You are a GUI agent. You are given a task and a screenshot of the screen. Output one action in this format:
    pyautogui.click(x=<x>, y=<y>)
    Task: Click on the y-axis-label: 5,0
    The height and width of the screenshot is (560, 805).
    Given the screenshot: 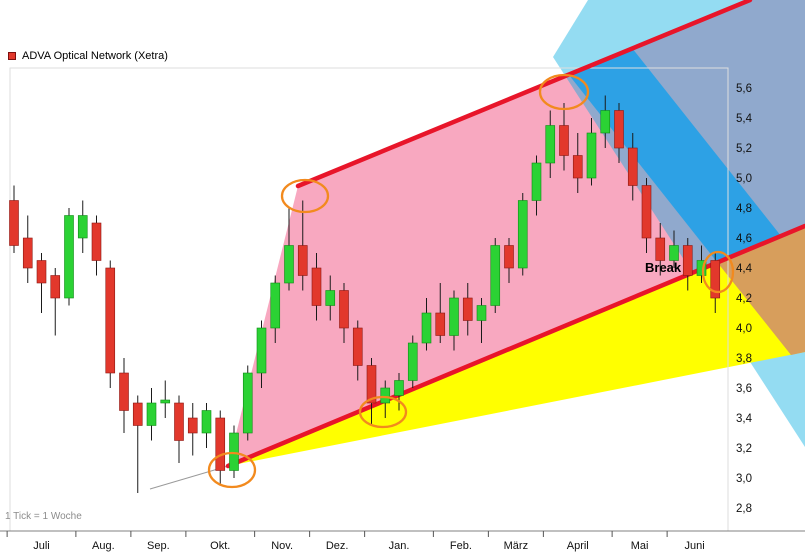 What is the action you would take?
    pyautogui.click(x=744, y=179)
    